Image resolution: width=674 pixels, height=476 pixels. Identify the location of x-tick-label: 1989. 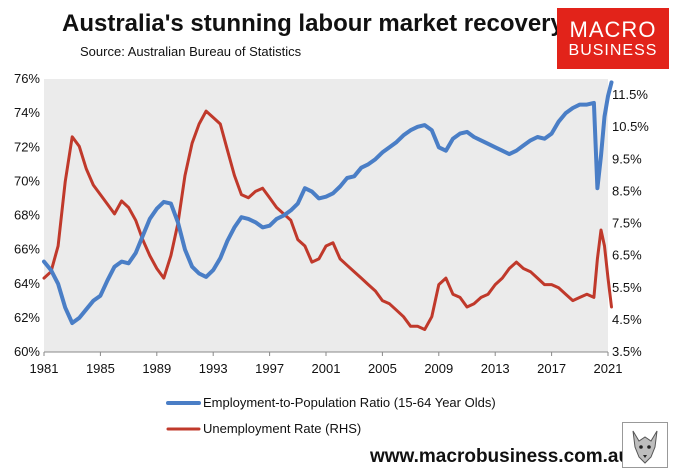
(156, 368).